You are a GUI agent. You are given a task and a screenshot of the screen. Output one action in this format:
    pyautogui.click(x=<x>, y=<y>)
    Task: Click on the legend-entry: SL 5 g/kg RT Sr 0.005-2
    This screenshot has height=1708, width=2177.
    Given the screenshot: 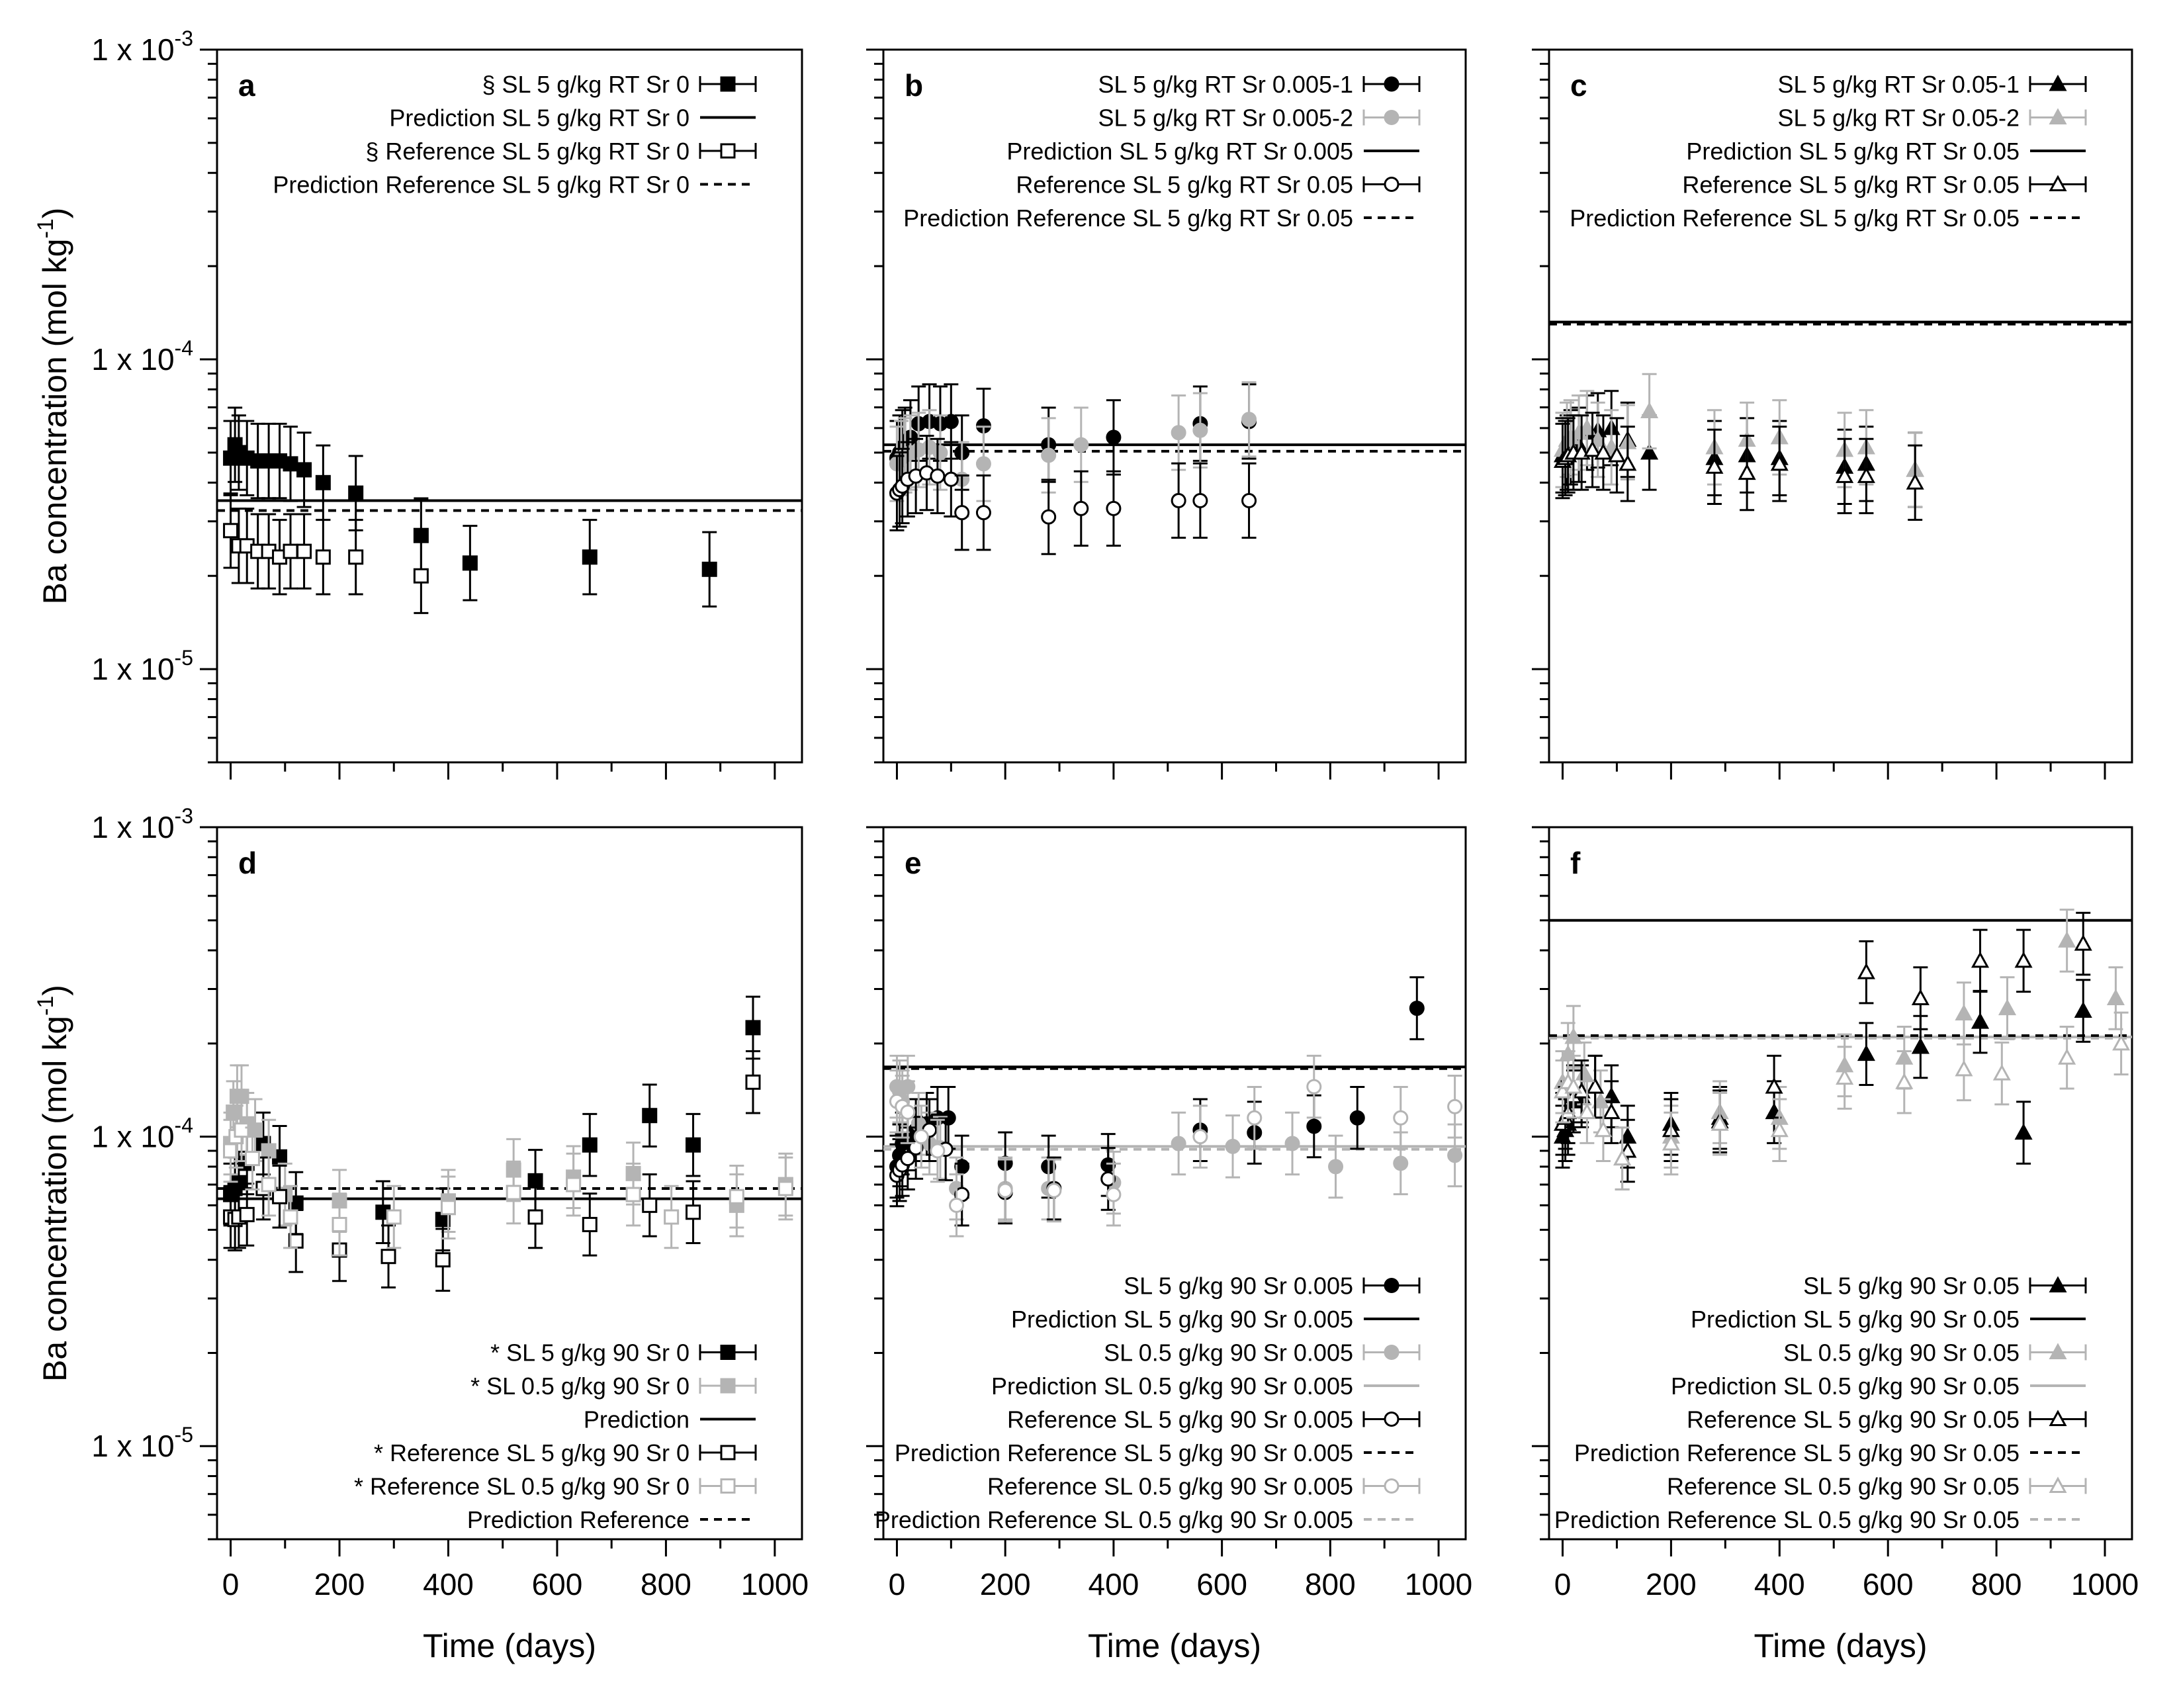 What is the action you would take?
    pyautogui.click(x=1259, y=118)
    